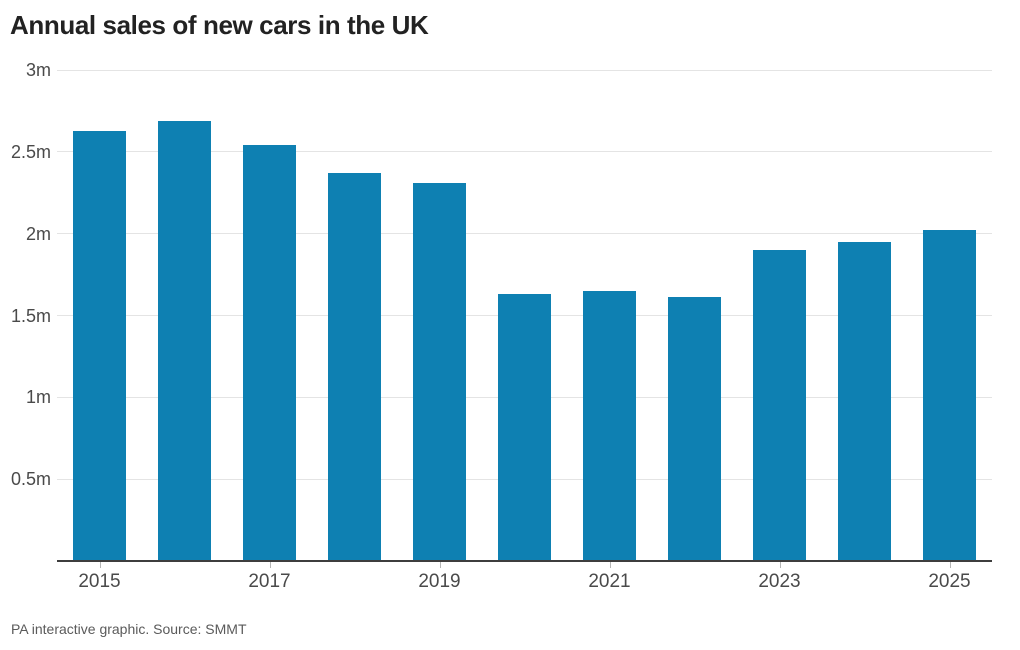 The height and width of the screenshot is (650, 1020). What do you see at coordinates (219, 25) in the screenshot?
I see `chart-title: Annual sales of new cars in the UK` at bounding box center [219, 25].